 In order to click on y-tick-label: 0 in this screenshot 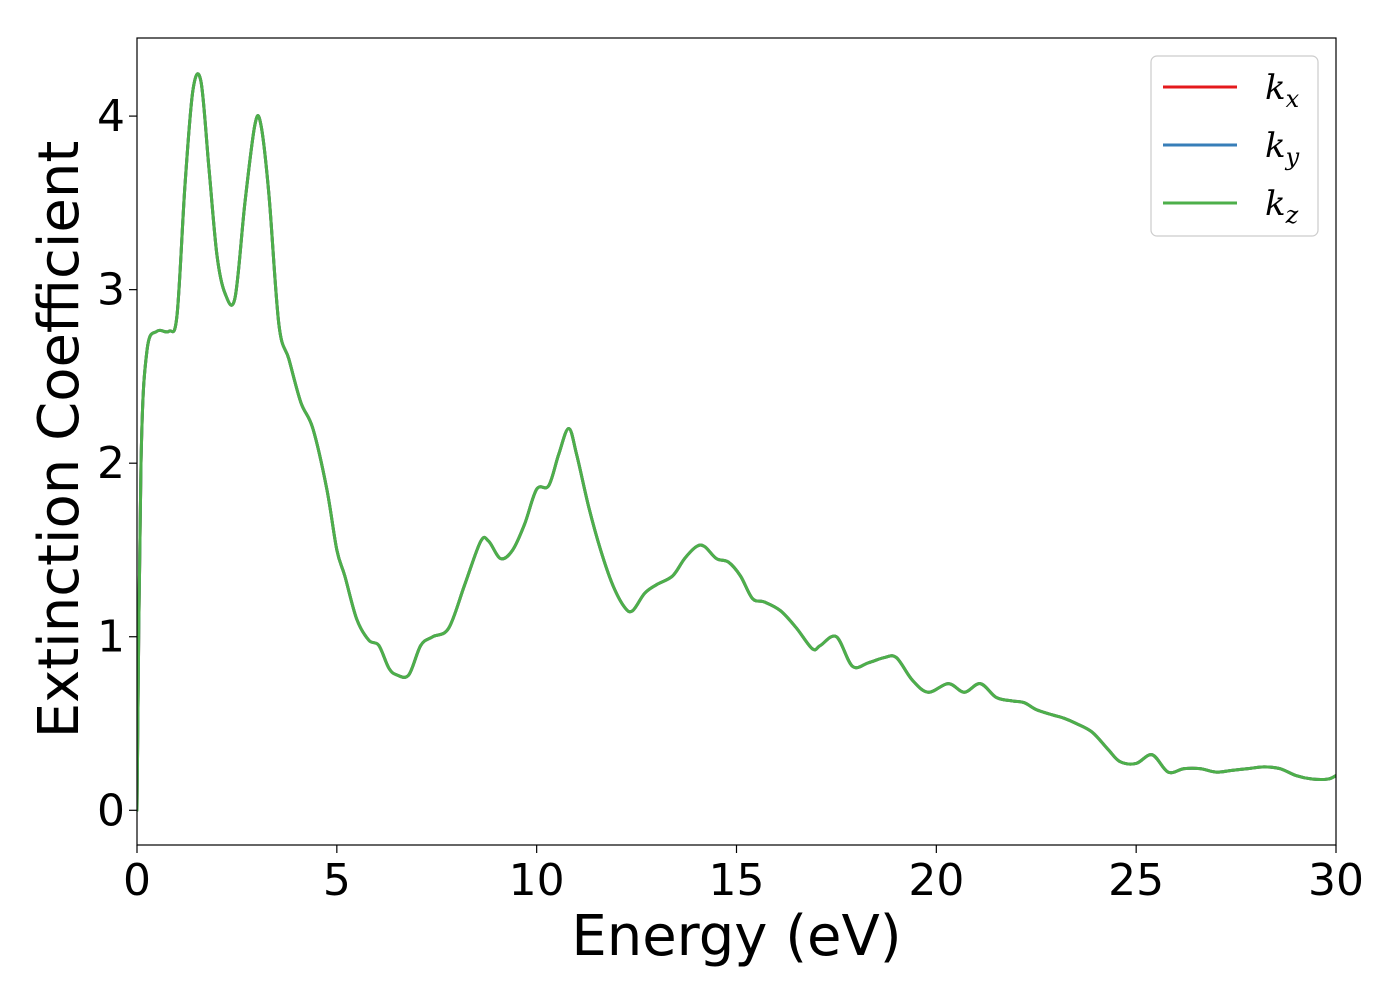, I will do `click(111, 810)`.